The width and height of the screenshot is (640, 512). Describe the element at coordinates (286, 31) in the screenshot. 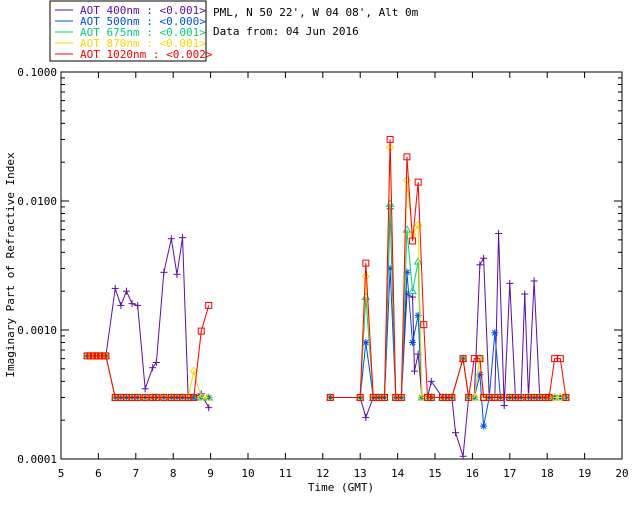

I see `date-info: Data from: 04 Jun 2016` at that location.